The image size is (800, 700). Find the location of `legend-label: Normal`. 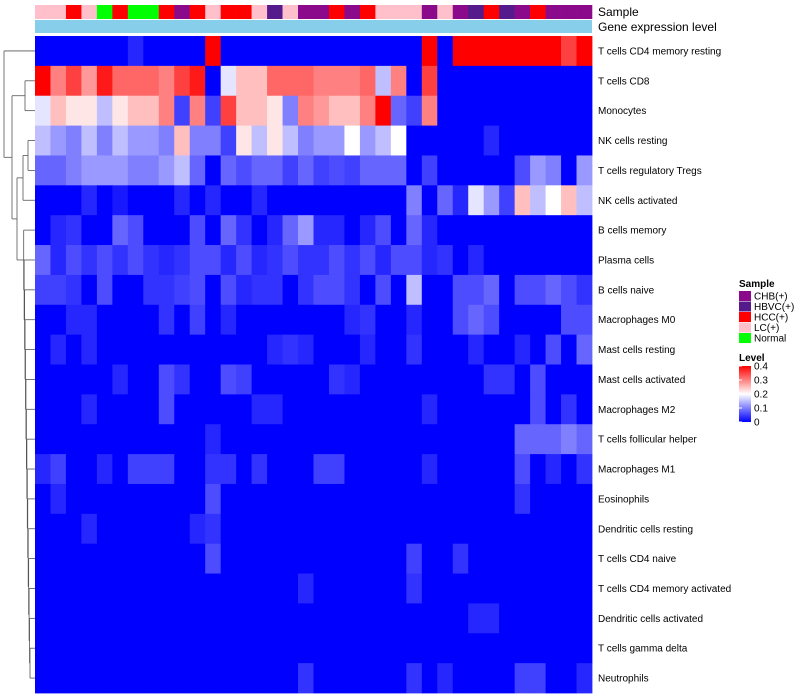

legend-label: Normal is located at coordinates (770, 339).